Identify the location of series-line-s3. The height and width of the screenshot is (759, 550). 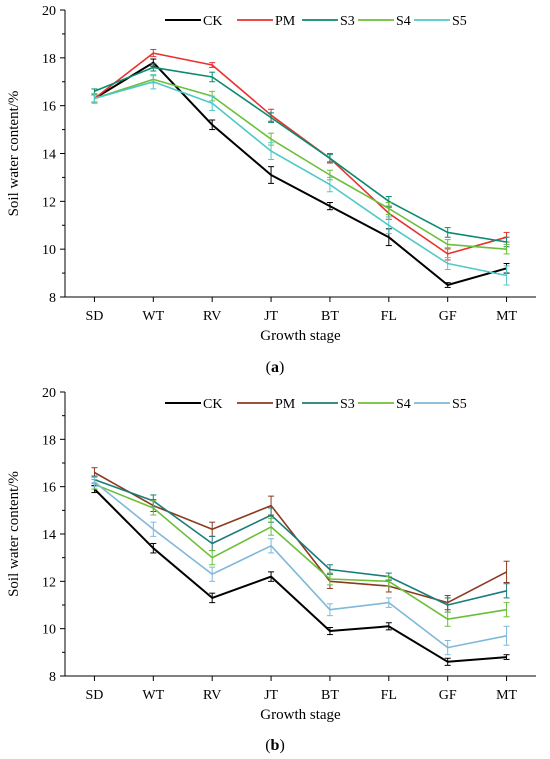
(300, 542).